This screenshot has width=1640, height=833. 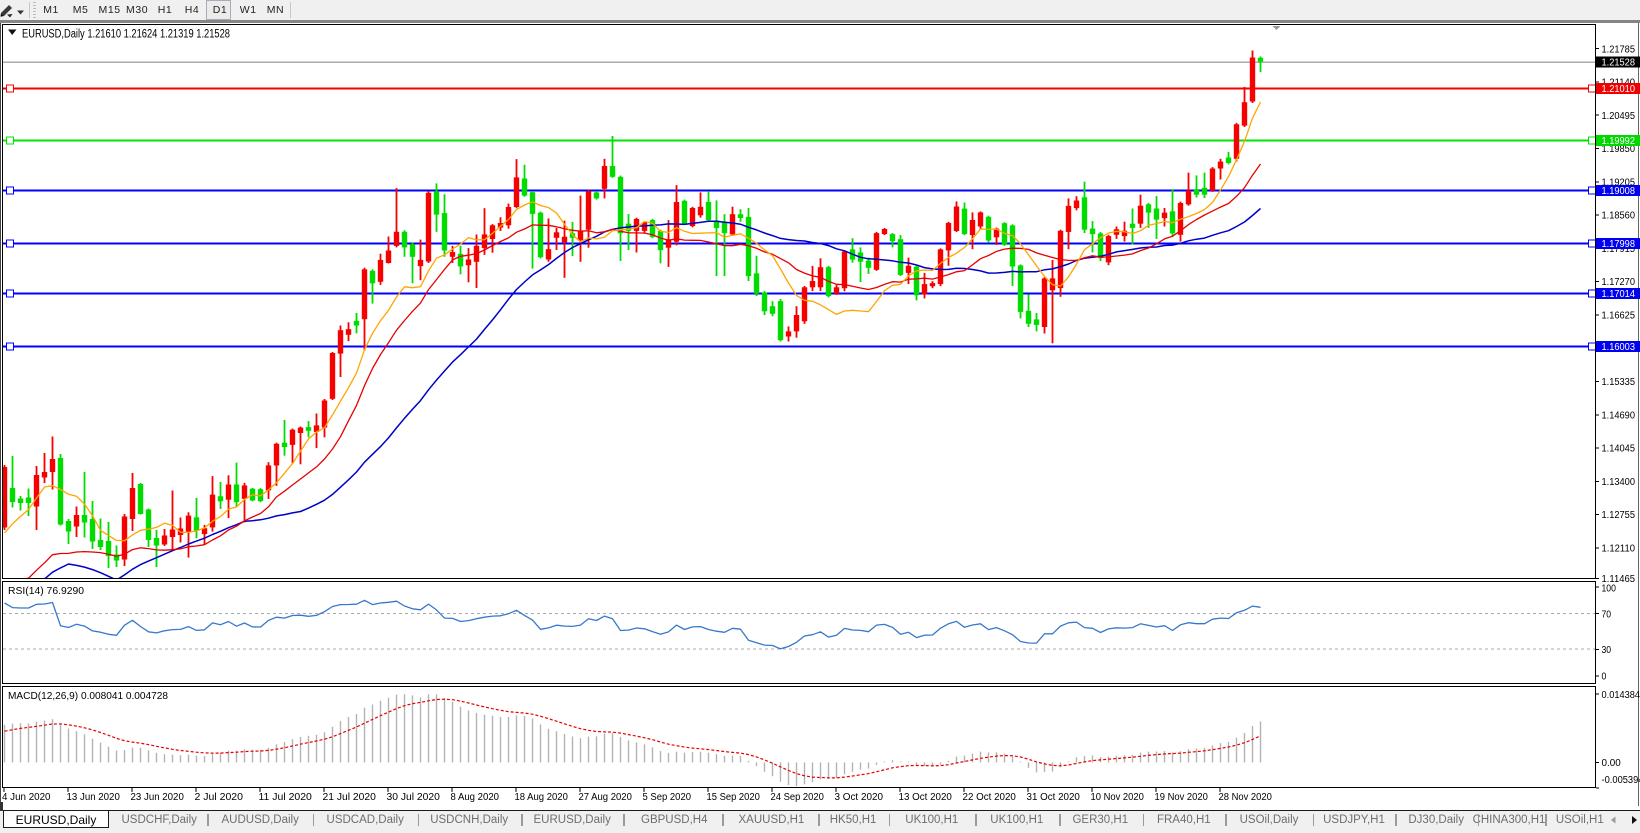 I want to click on svg-text: 70, so click(x=1607, y=614).